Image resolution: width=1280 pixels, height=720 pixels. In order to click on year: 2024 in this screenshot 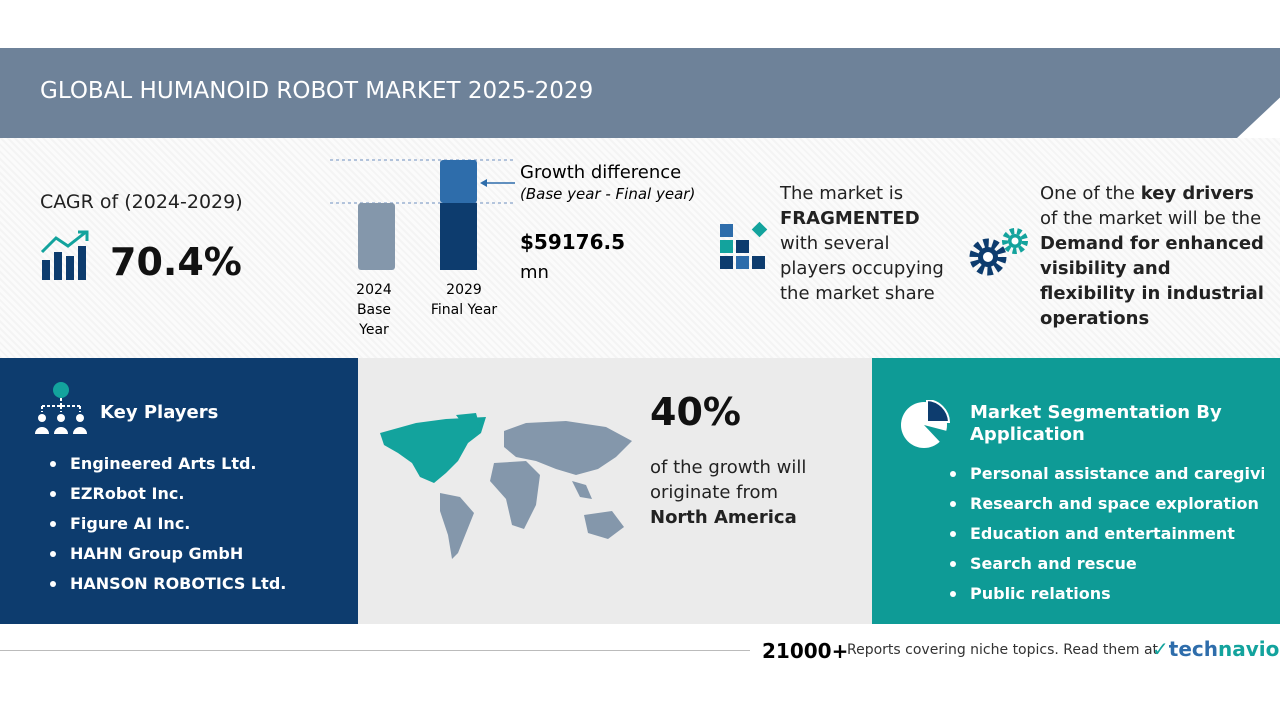, I will do `click(374, 290)`.